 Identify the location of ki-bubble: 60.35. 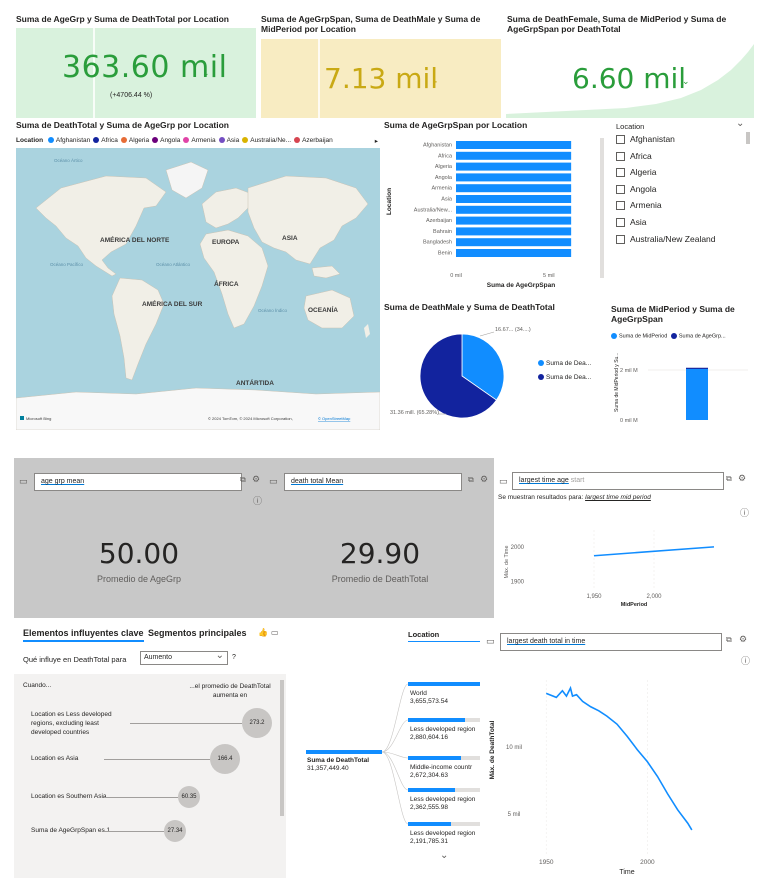
(189, 797).